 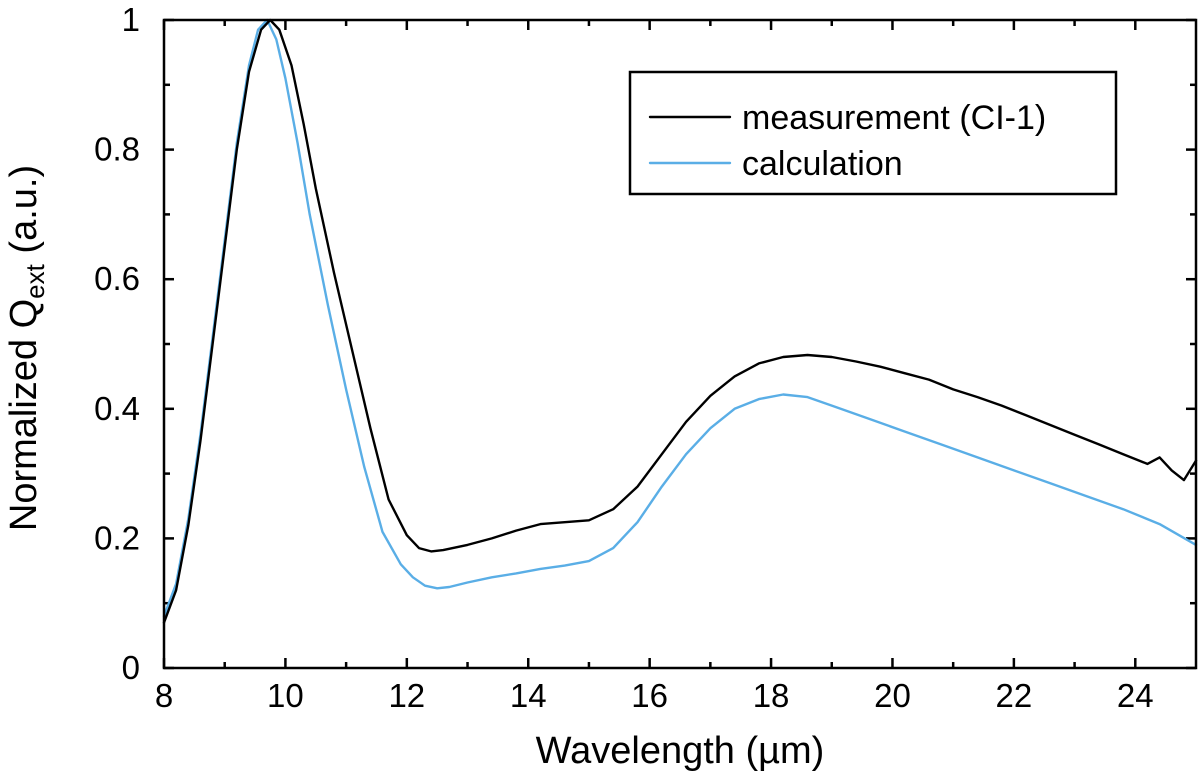 I want to click on legend-box, so click(x=873, y=133).